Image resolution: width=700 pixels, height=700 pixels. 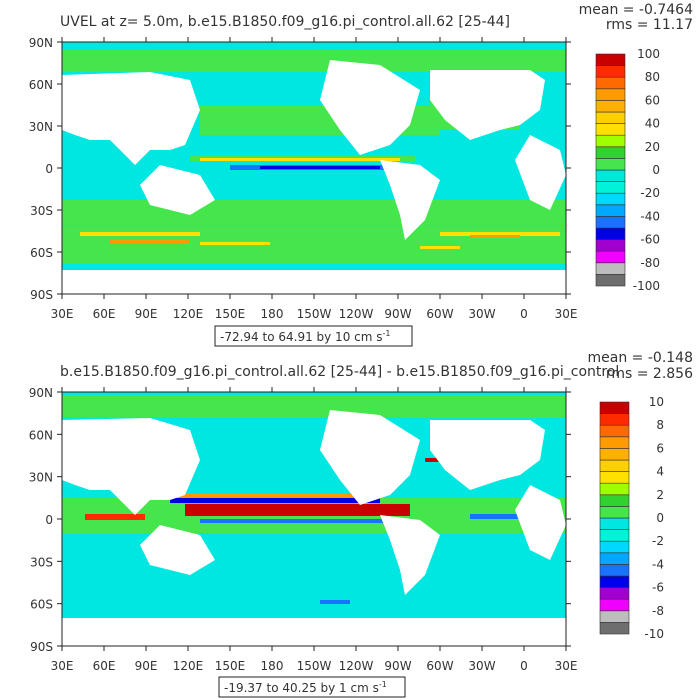 What do you see at coordinates (115, 517) in the screenshot?
I see `indian-ocean-jet` at bounding box center [115, 517].